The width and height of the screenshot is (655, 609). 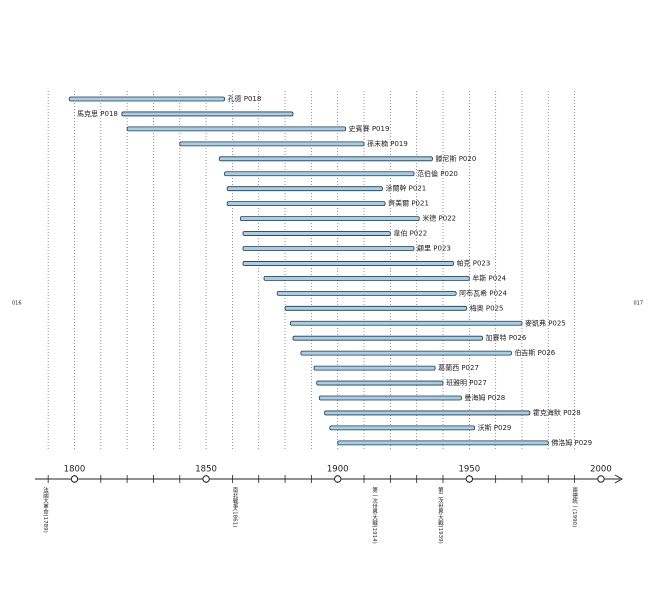 I want to click on row-label: 加賽特 P026, so click(x=505, y=337).